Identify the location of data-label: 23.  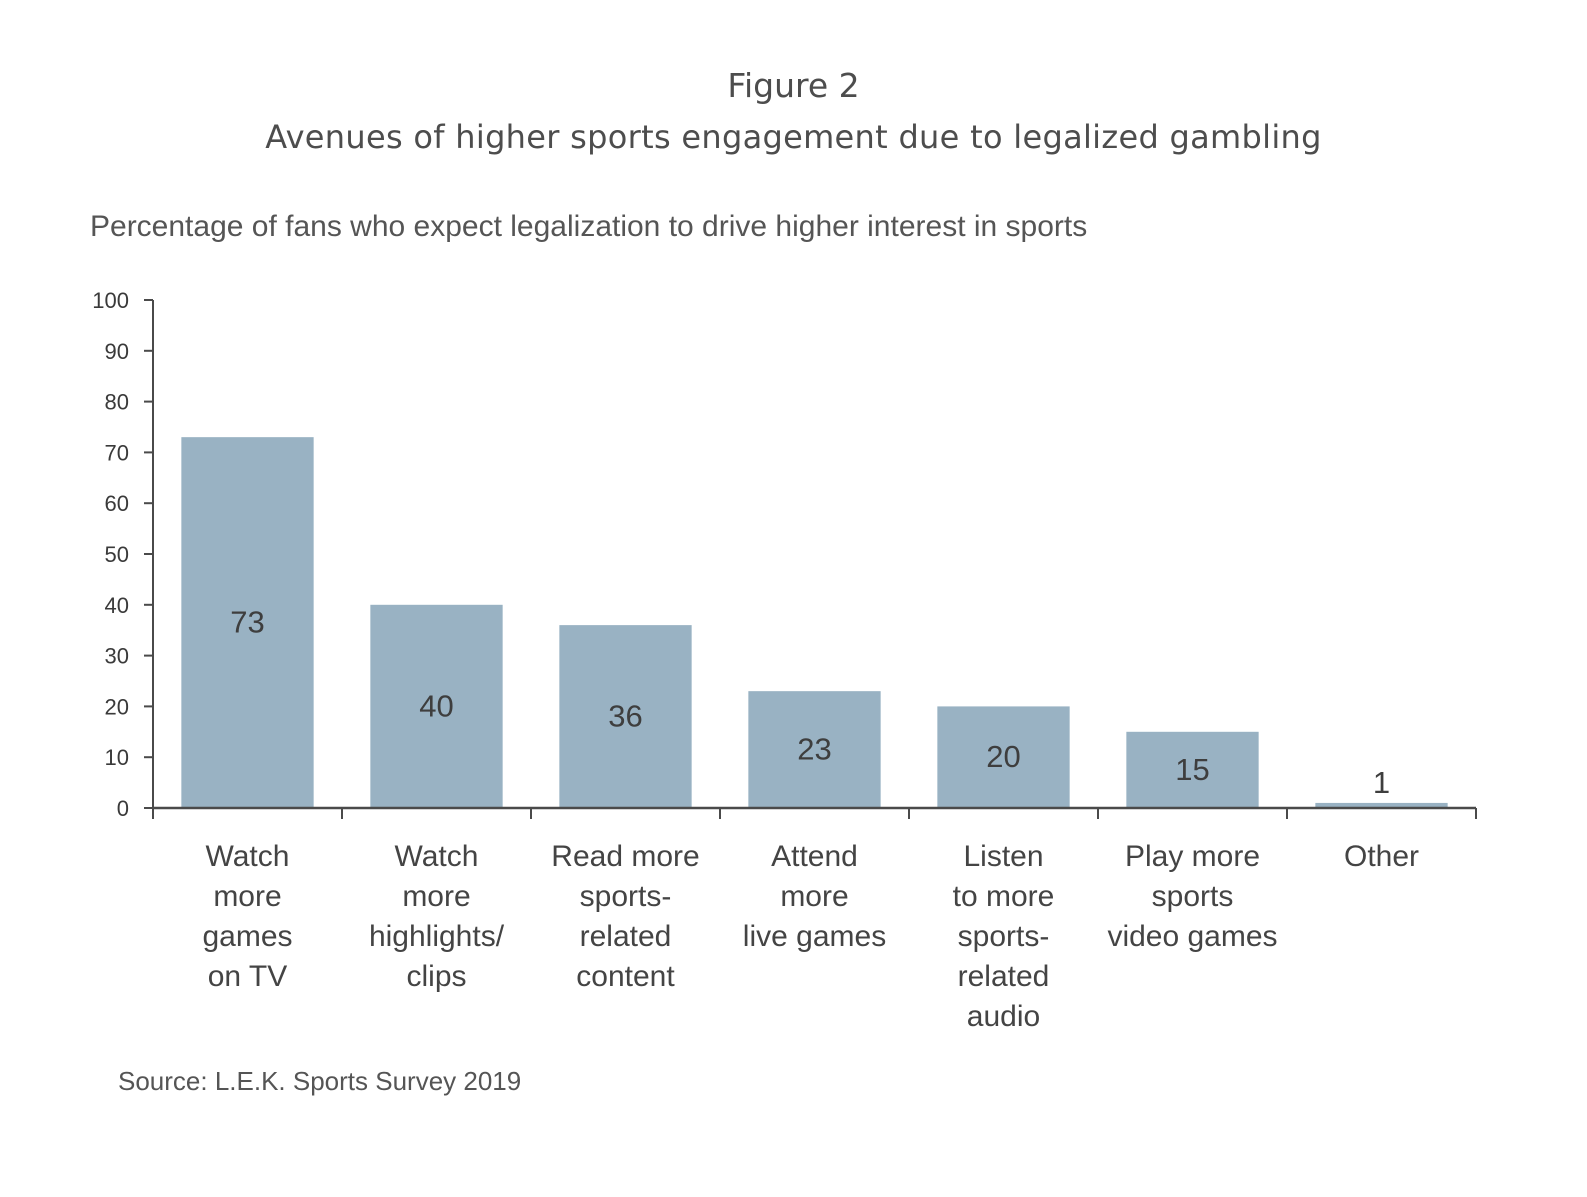
(814, 749).